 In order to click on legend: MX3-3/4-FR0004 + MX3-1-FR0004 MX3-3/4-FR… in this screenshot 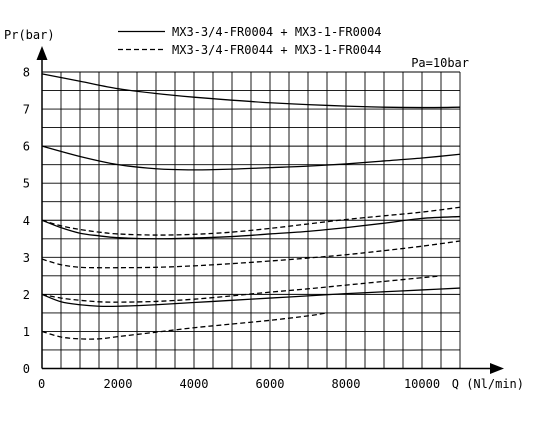, I will do `click(250, 41)`.